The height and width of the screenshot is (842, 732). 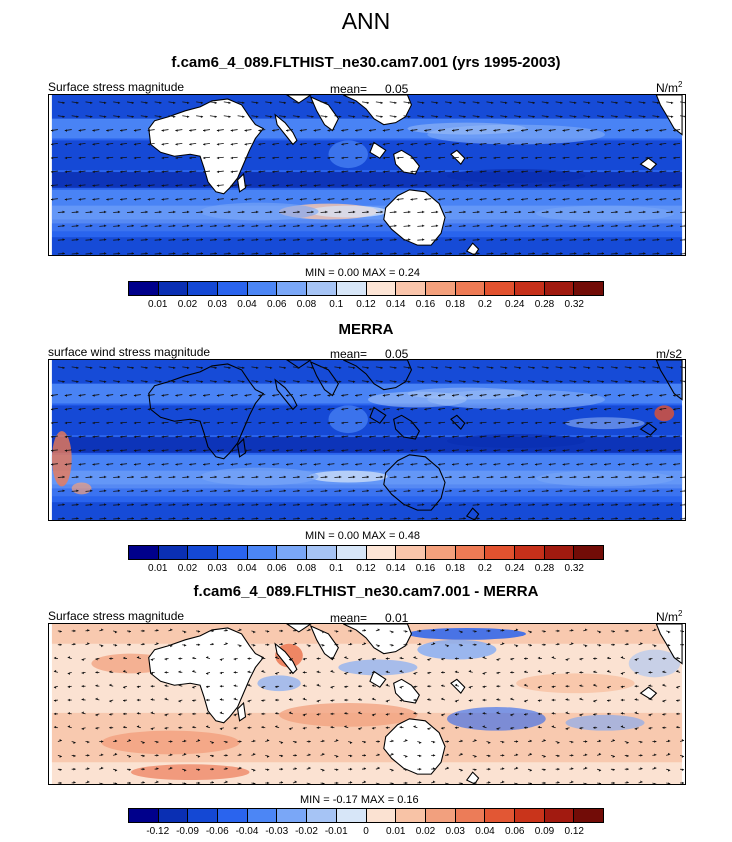 What do you see at coordinates (425, 831) in the screenshot?
I see `colorbar-tick-label: 0.02` at bounding box center [425, 831].